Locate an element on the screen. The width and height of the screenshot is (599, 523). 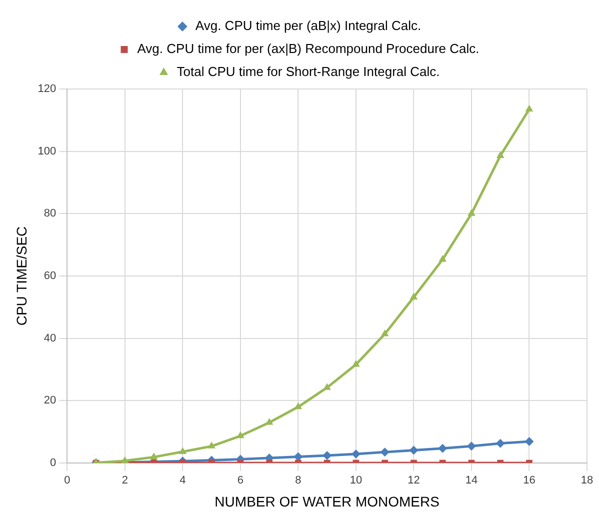
y-tick-label: 80 is located at coordinates (50, 214).